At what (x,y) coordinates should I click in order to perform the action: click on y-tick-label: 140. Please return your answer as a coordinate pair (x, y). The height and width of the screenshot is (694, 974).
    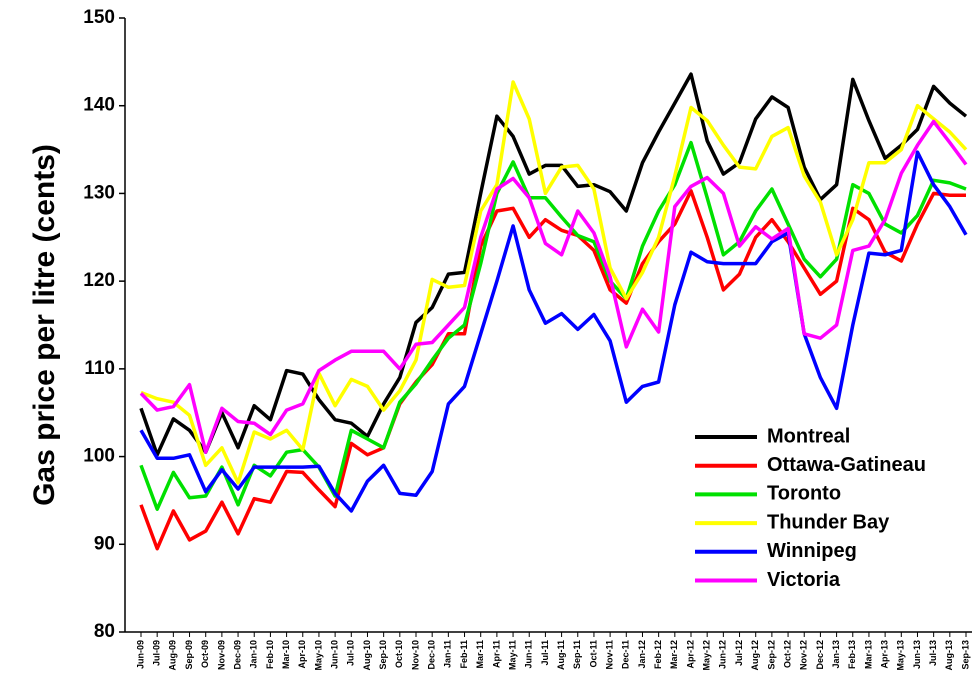
    Looking at the image, I should click on (99, 105).